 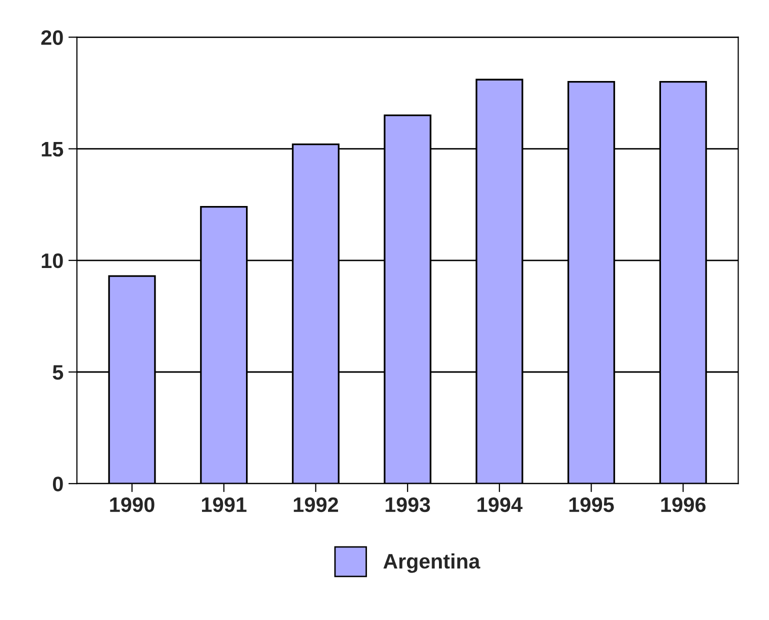 I want to click on x-tick-label: 1996, so click(x=683, y=504).